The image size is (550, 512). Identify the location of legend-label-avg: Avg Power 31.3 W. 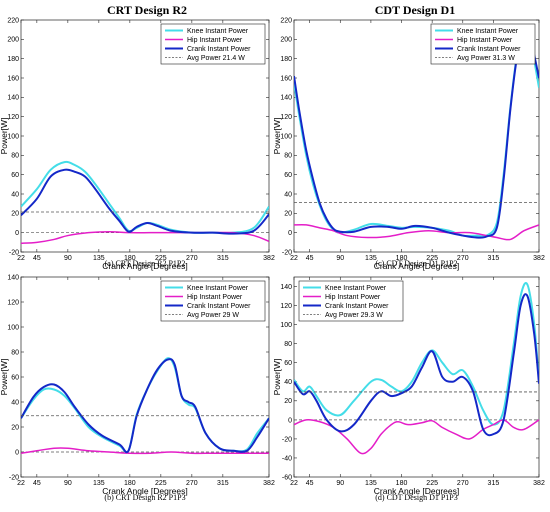
(486, 58).